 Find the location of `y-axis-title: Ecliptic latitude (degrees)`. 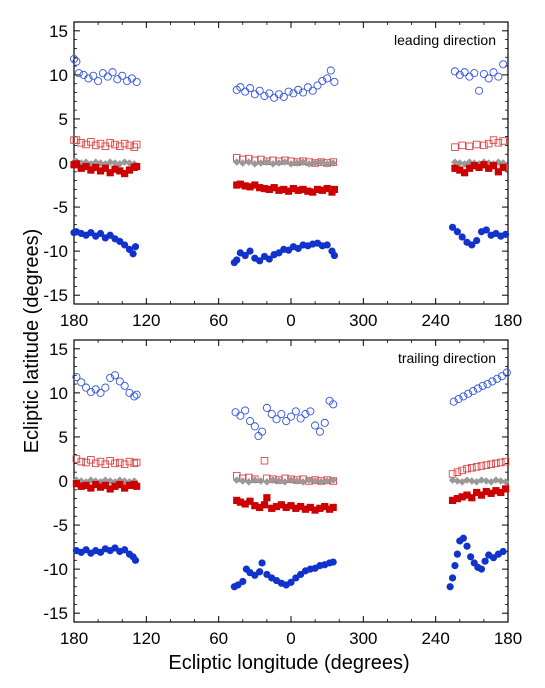

y-axis-title: Ecliptic latitude (degrees) is located at coordinates (32, 341).